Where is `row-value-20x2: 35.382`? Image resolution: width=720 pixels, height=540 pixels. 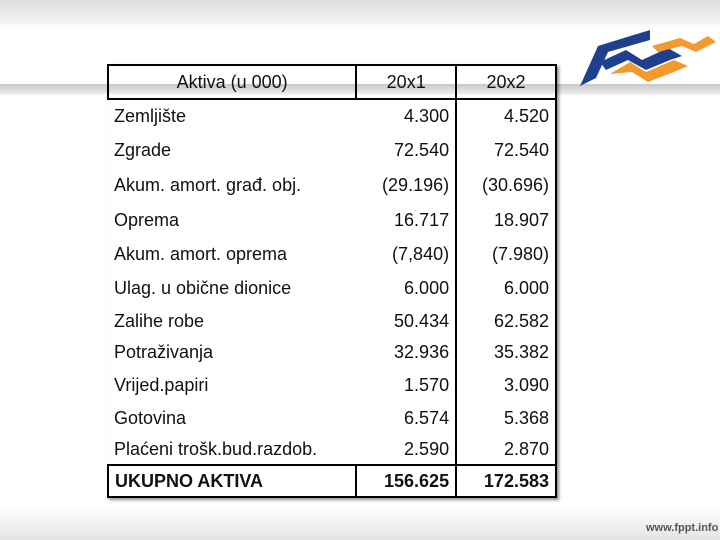 row-value-20x2: 35.382 is located at coordinates (506, 352).